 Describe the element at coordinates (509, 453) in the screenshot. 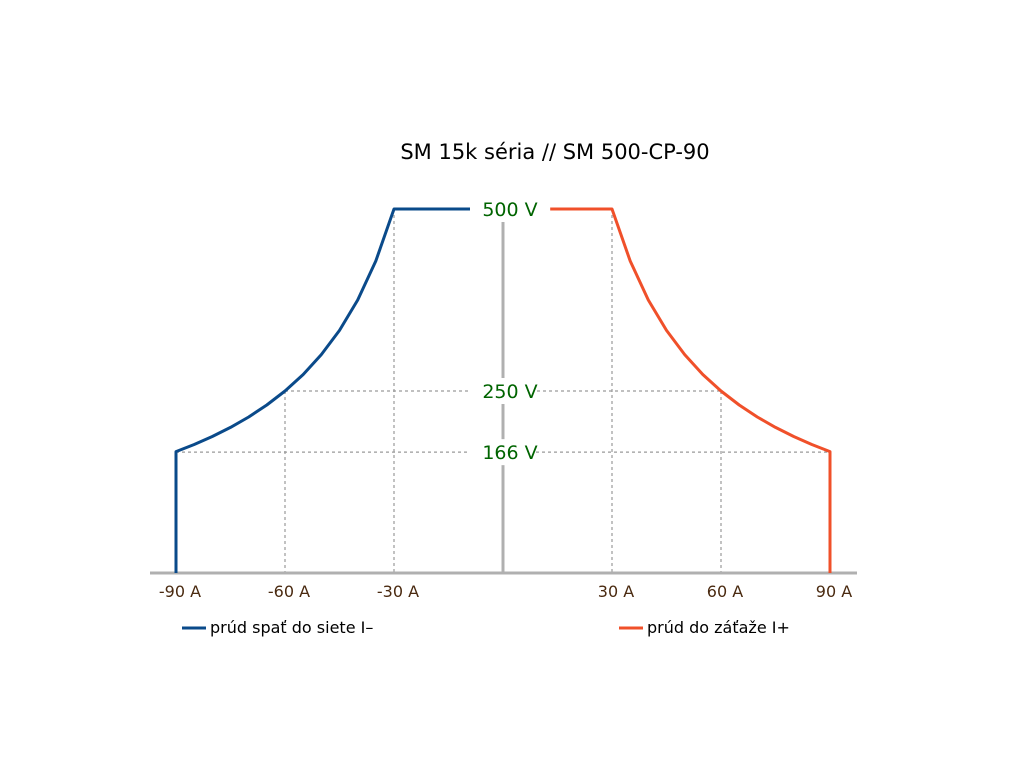

I see `y-tick-label: 166 V` at that location.